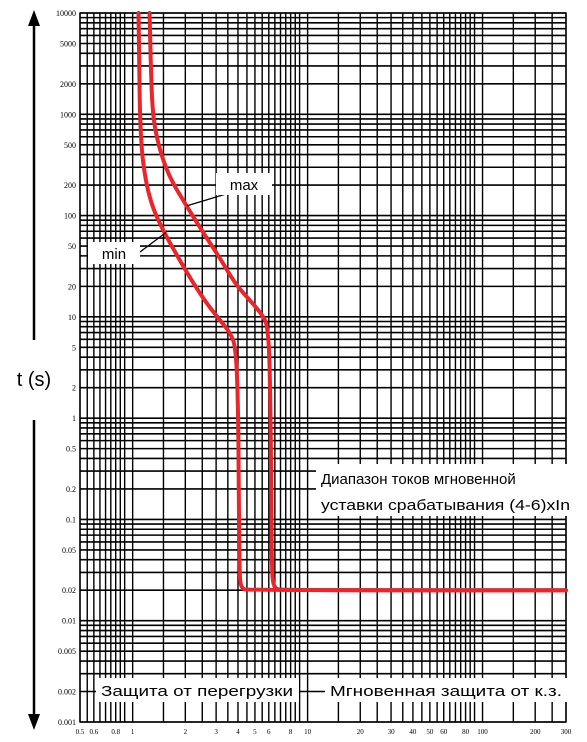  What do you see at coordinates (535, 732) in the screenshot?
I see `x-tick-label: 200` at bounding box center [535, 732].